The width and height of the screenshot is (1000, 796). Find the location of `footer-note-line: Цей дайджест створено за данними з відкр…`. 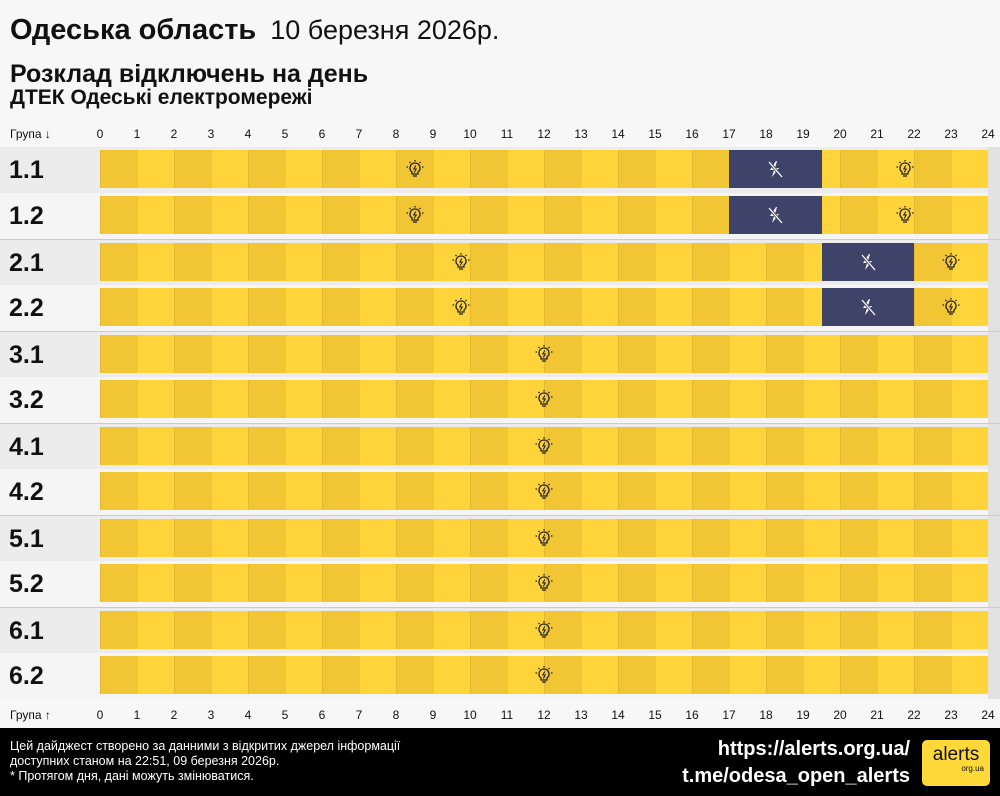

footer-note-line: Цей дайджест створено за данними з відкр… is located at coordinates (205, 746).